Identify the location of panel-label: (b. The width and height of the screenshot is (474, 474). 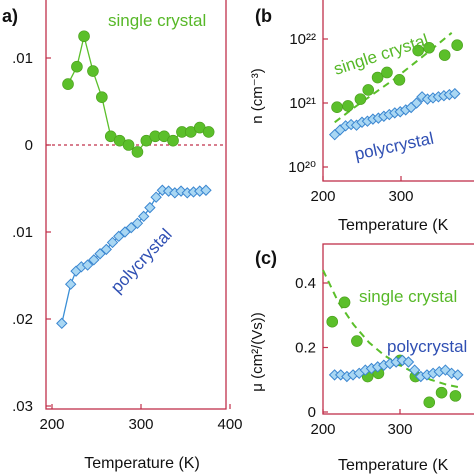
(263, 16).